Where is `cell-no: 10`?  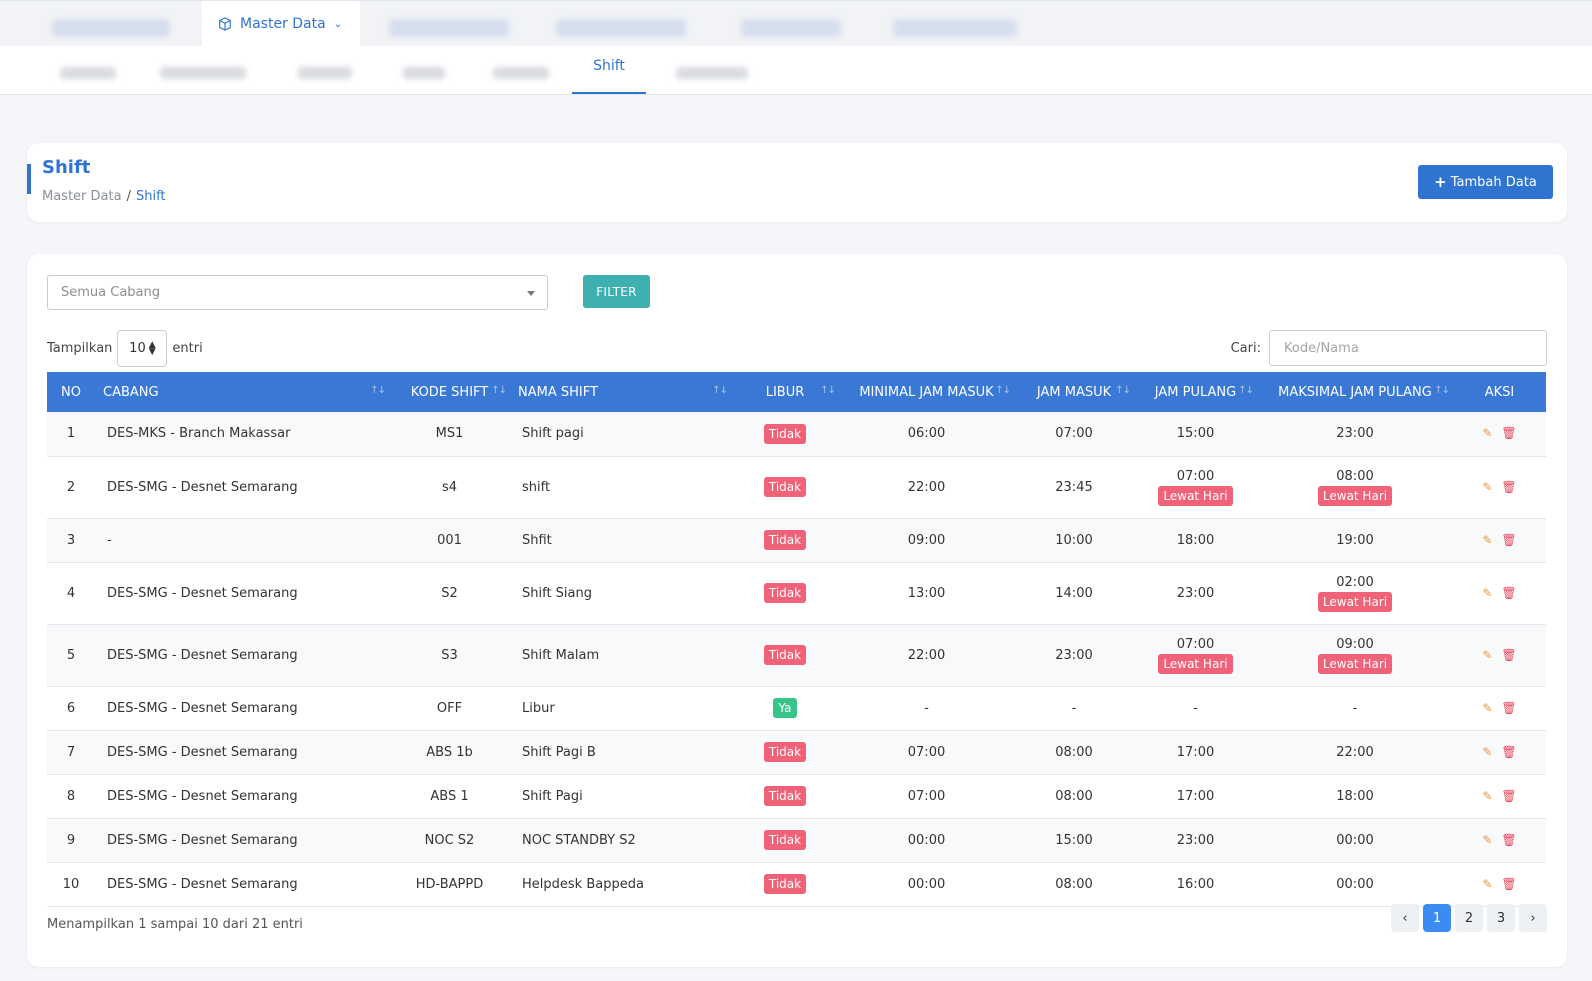
cell-no: 10 is located at coordinates (71, 884).